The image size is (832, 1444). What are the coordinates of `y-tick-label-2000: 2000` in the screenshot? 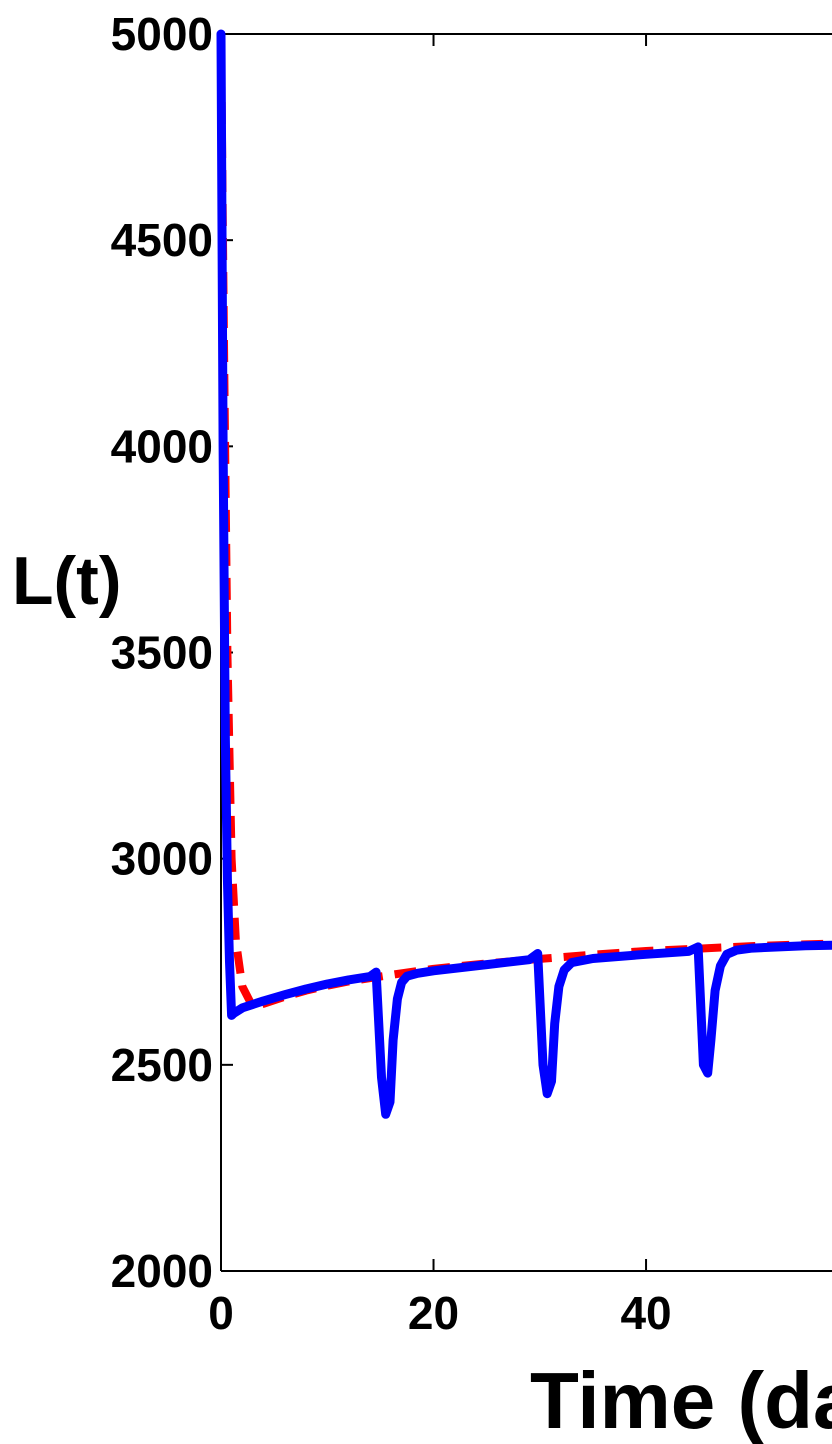 It's located at (162, 1271).